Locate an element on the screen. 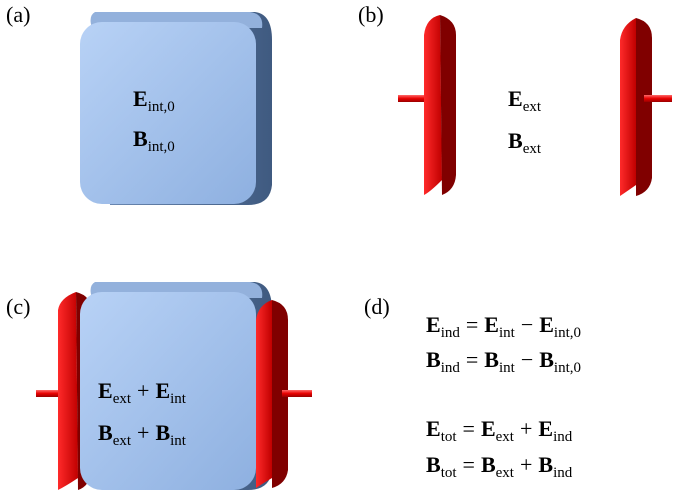 The width and height of the screenshot is (674, 497). equation: Eext is located at coordinates (525, 100).